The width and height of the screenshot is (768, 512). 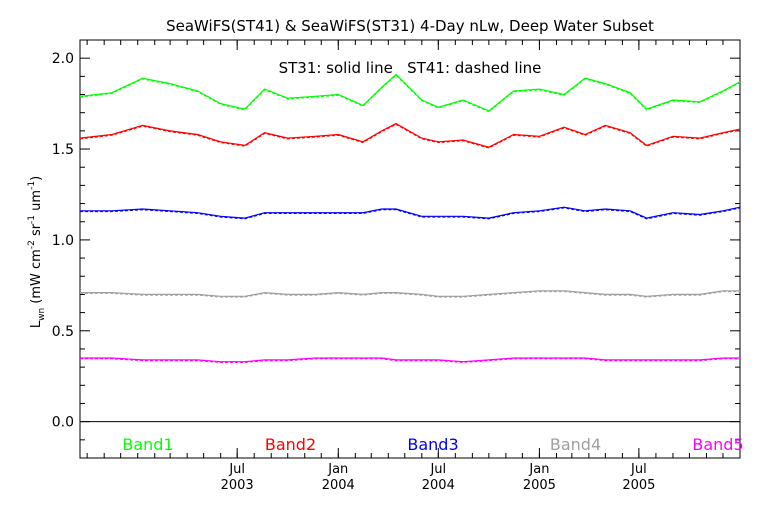 I want to click on series-line-band2, so click(x=410, y=135).